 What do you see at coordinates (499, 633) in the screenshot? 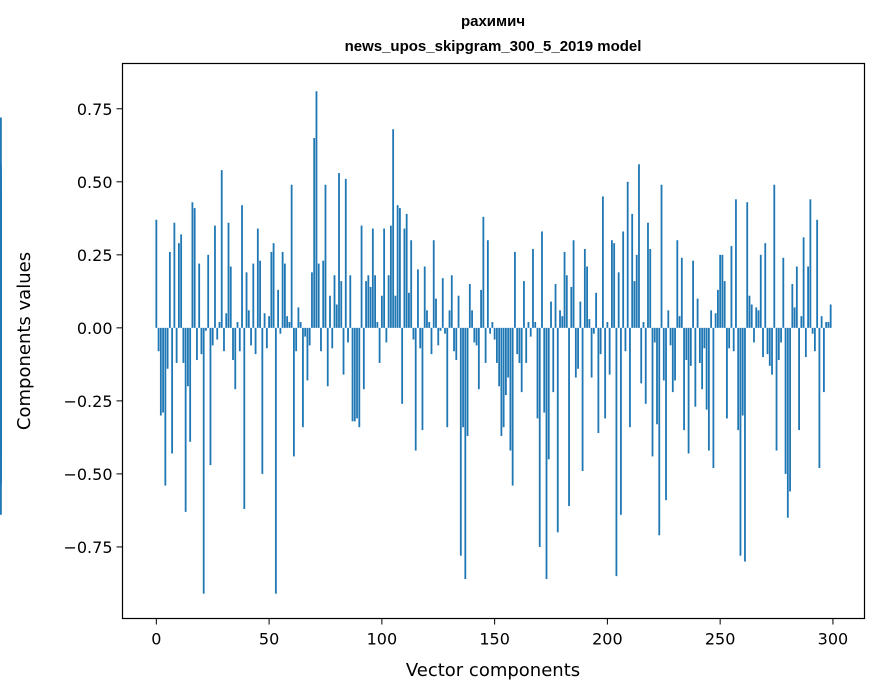
I see `x-axis-ticks: 0 50 100 150 200 250 300` at bounding box center [499, 633].